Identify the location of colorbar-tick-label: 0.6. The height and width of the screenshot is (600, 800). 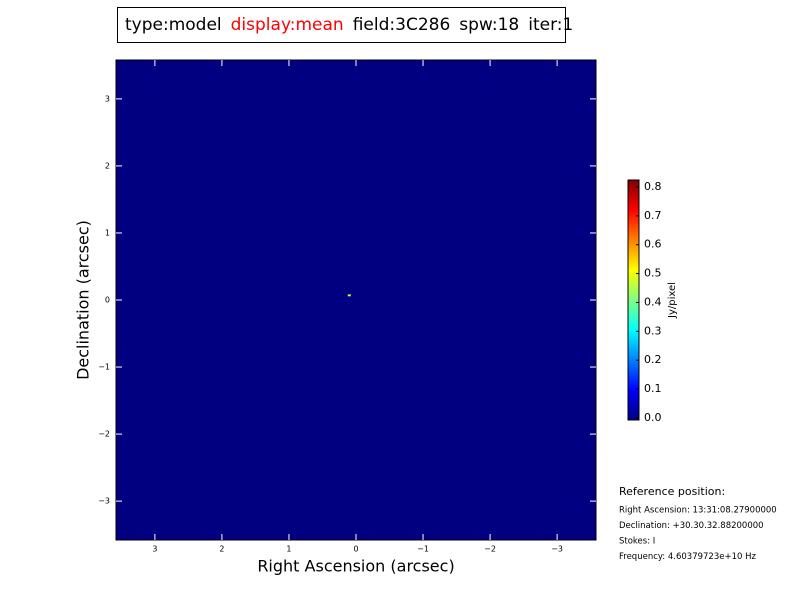
(653, 244).